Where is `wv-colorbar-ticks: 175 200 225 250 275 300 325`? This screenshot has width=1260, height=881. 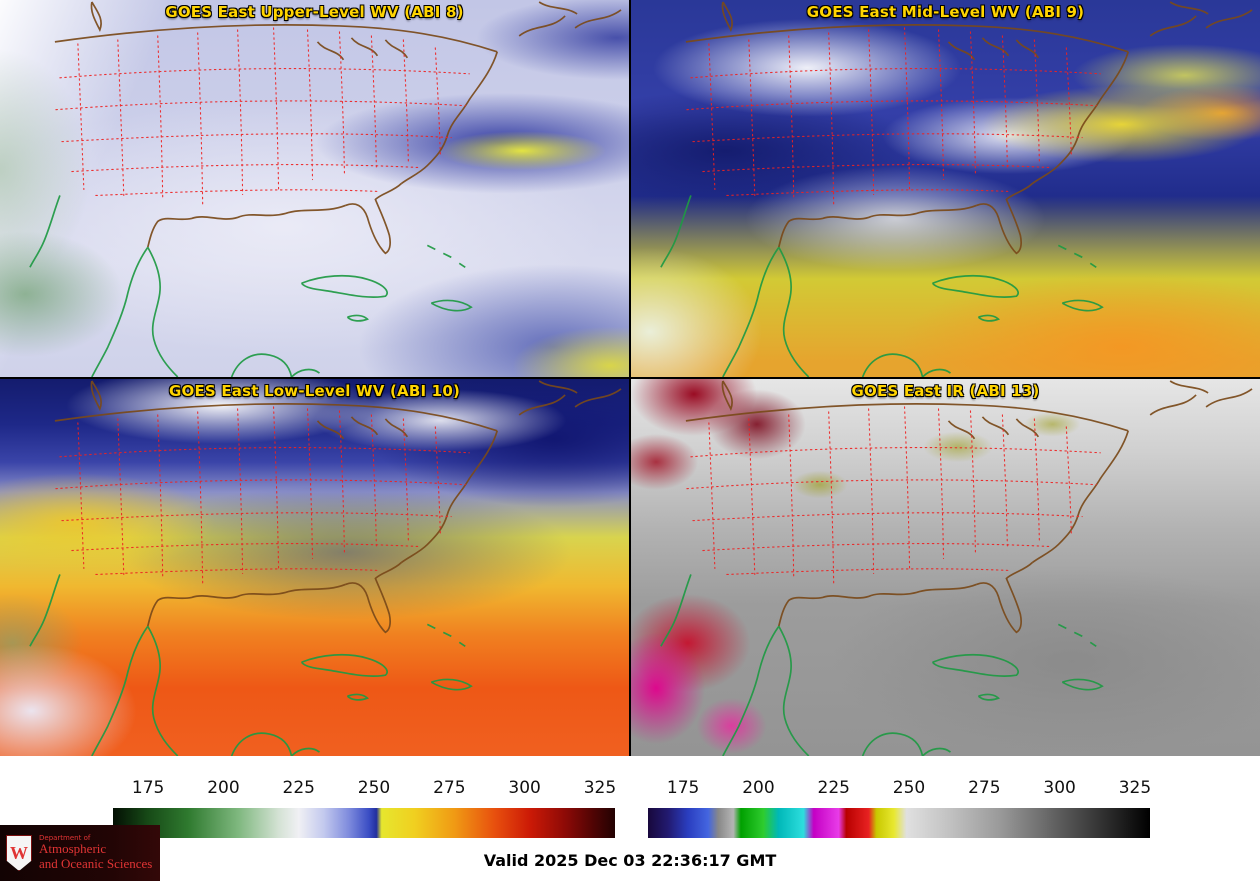
wv-colorbar-ticks: 175 200 225 250 275 300 325 is located at coordinates (365, 790).